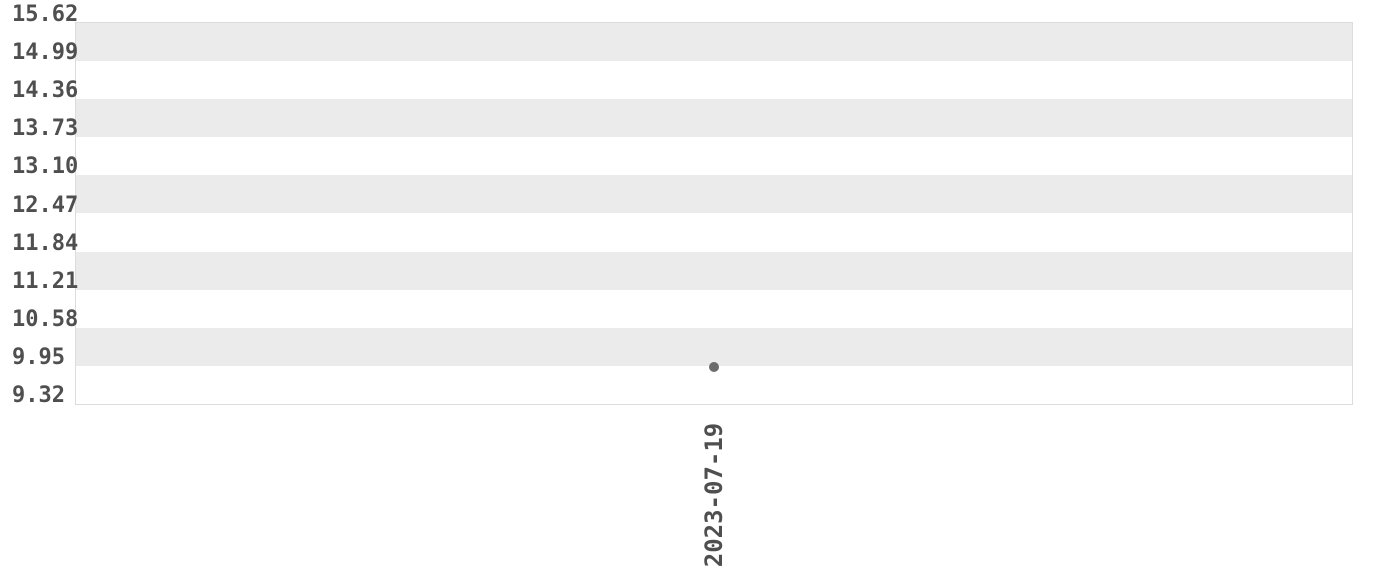 The width and height of the screenshot is (1380, 580). I want to click on y-tick-label: 14.99, so click(45, 53).